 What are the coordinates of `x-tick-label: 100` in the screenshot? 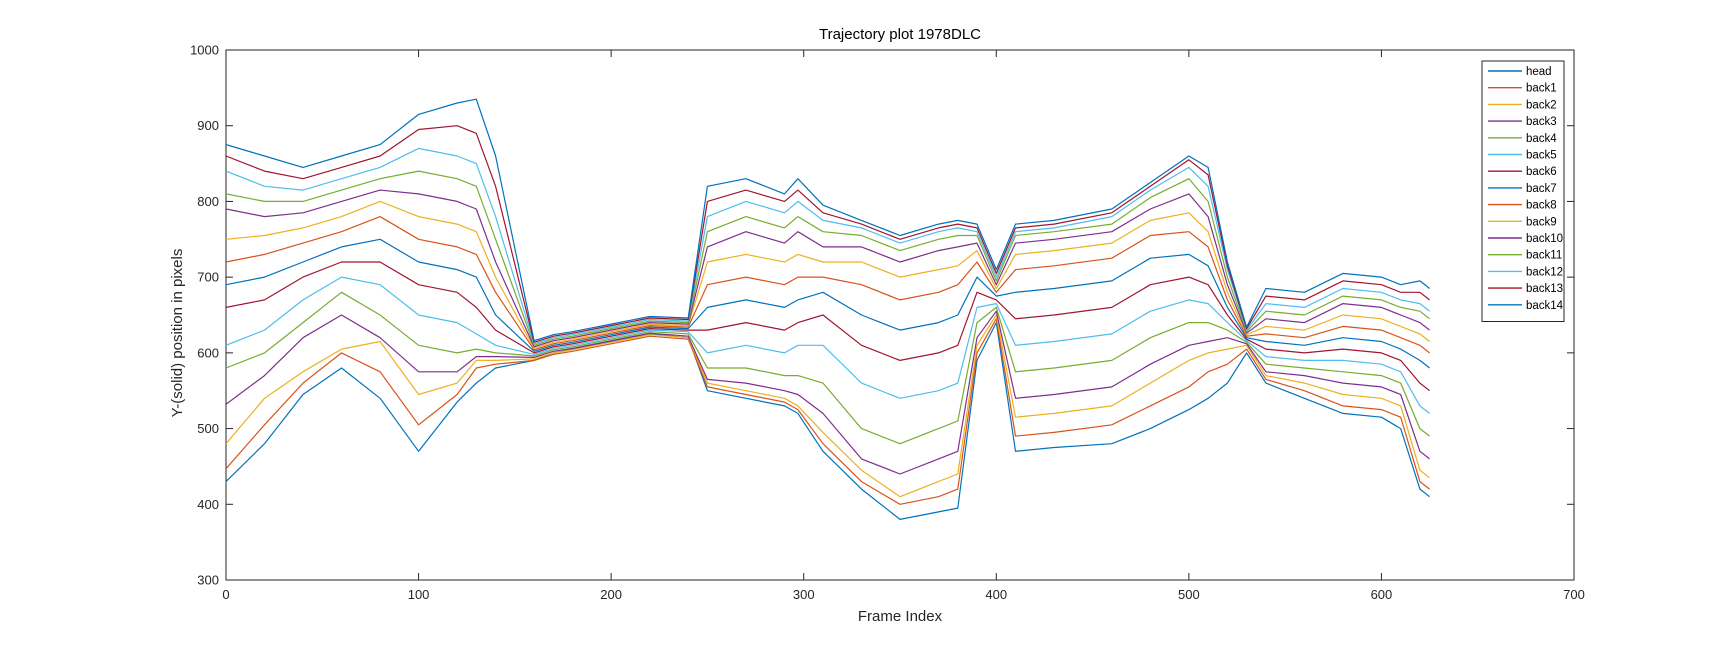 It's located at (419, 594).